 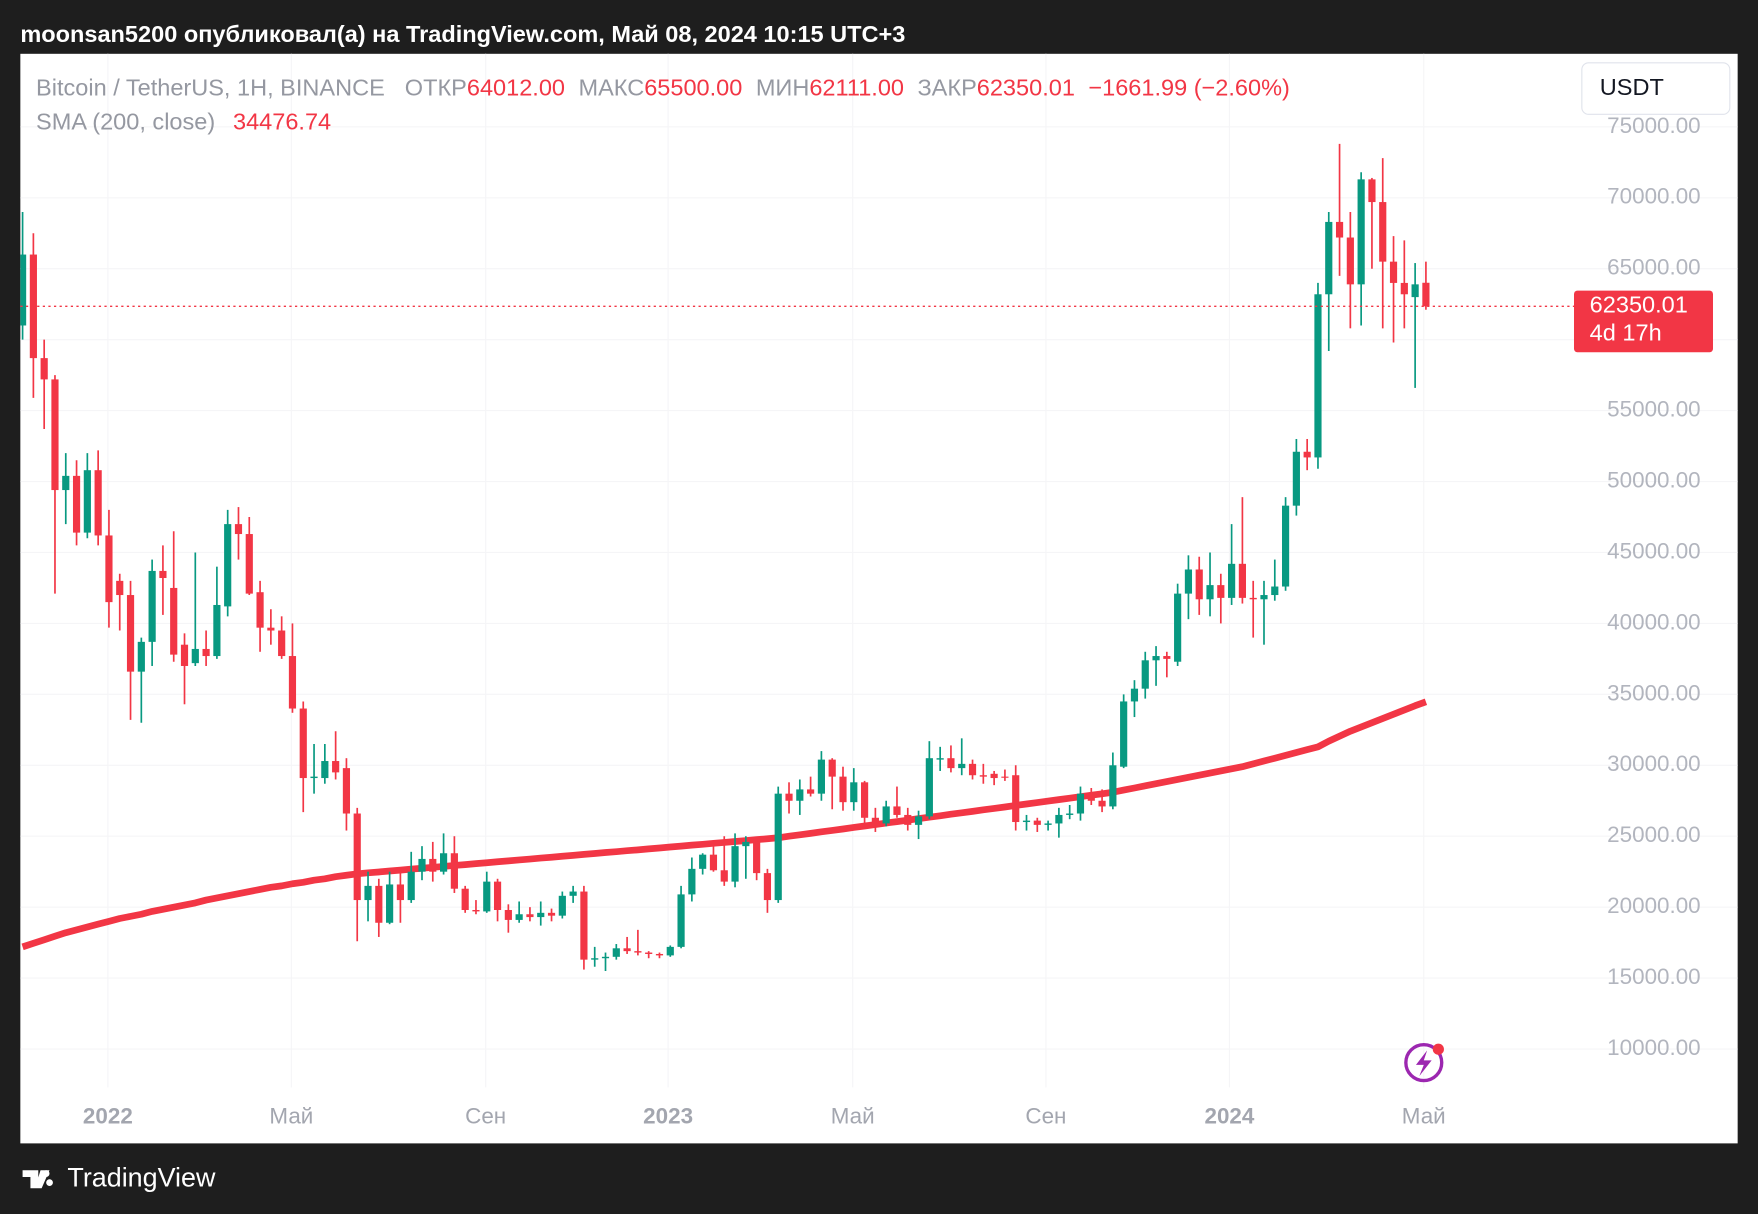 I want to click on last-price-label: 62350.01, so click(x=1639, y=305).